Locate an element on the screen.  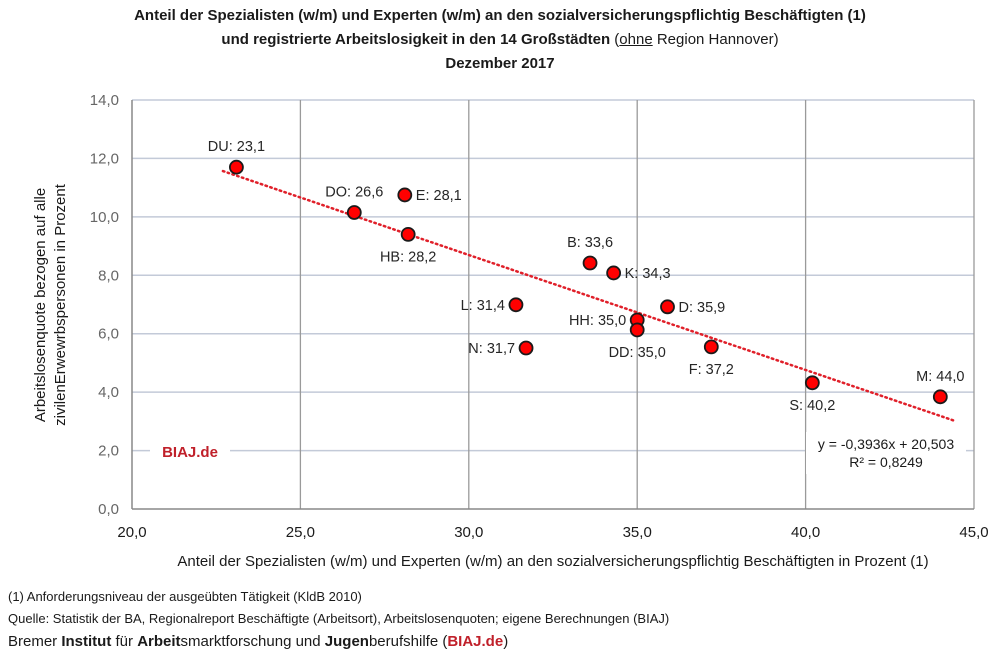
credit-text-part: für is located at coordinates (124, 641).